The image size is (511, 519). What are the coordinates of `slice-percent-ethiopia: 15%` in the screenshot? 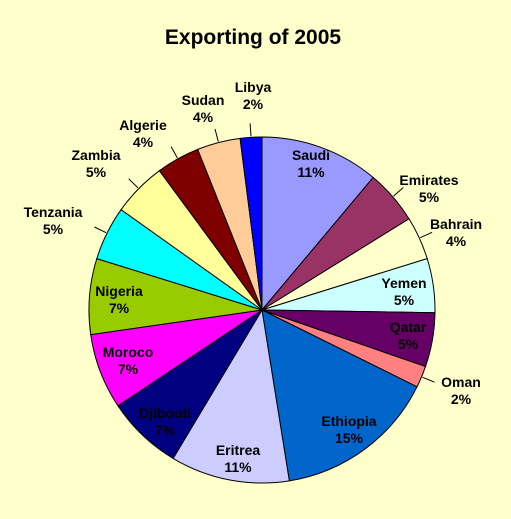 It's located at (349, 438).